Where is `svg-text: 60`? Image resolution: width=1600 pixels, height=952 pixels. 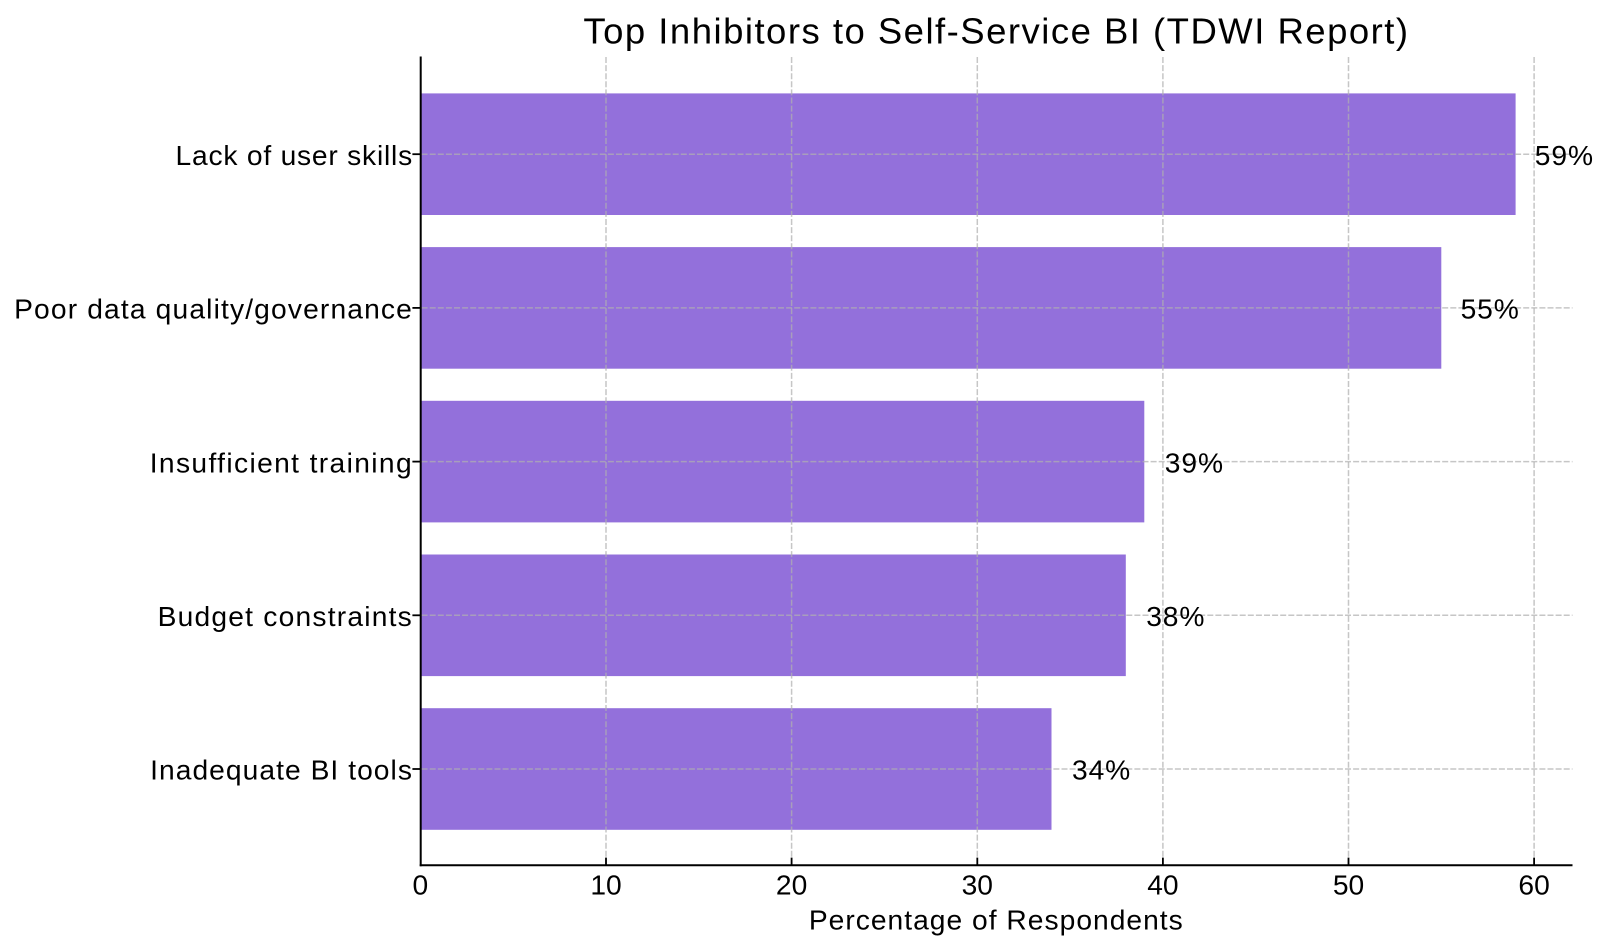
svg-text: 60 is located at coordinates (1533, 884).